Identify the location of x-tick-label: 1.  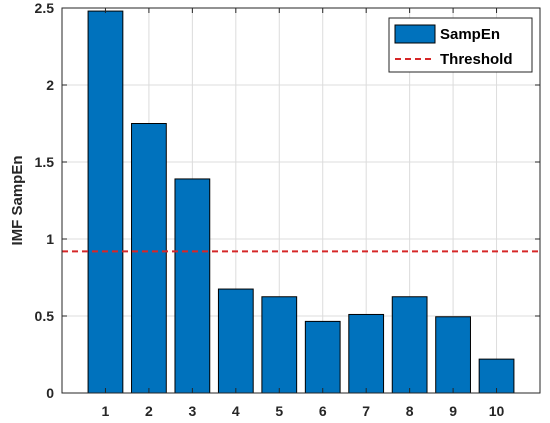
(106, 411).